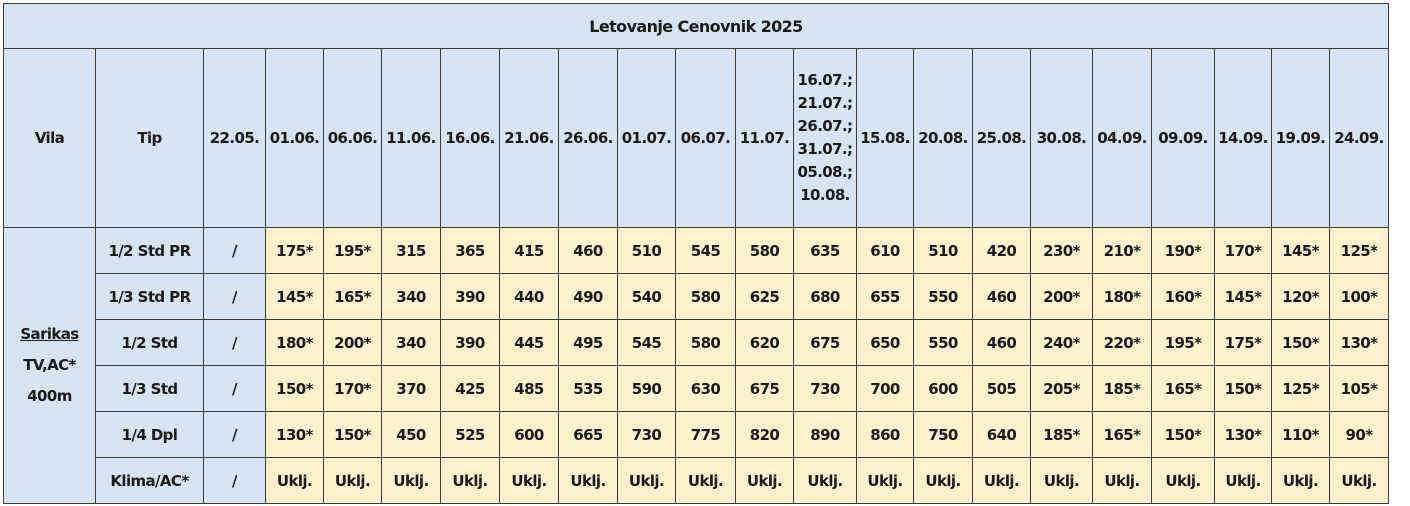 This screenshot has height=506, width=1410. Describe the element at coordinates (1122, 342) in the screenshot. I see `price-cell: 220*` at that location.